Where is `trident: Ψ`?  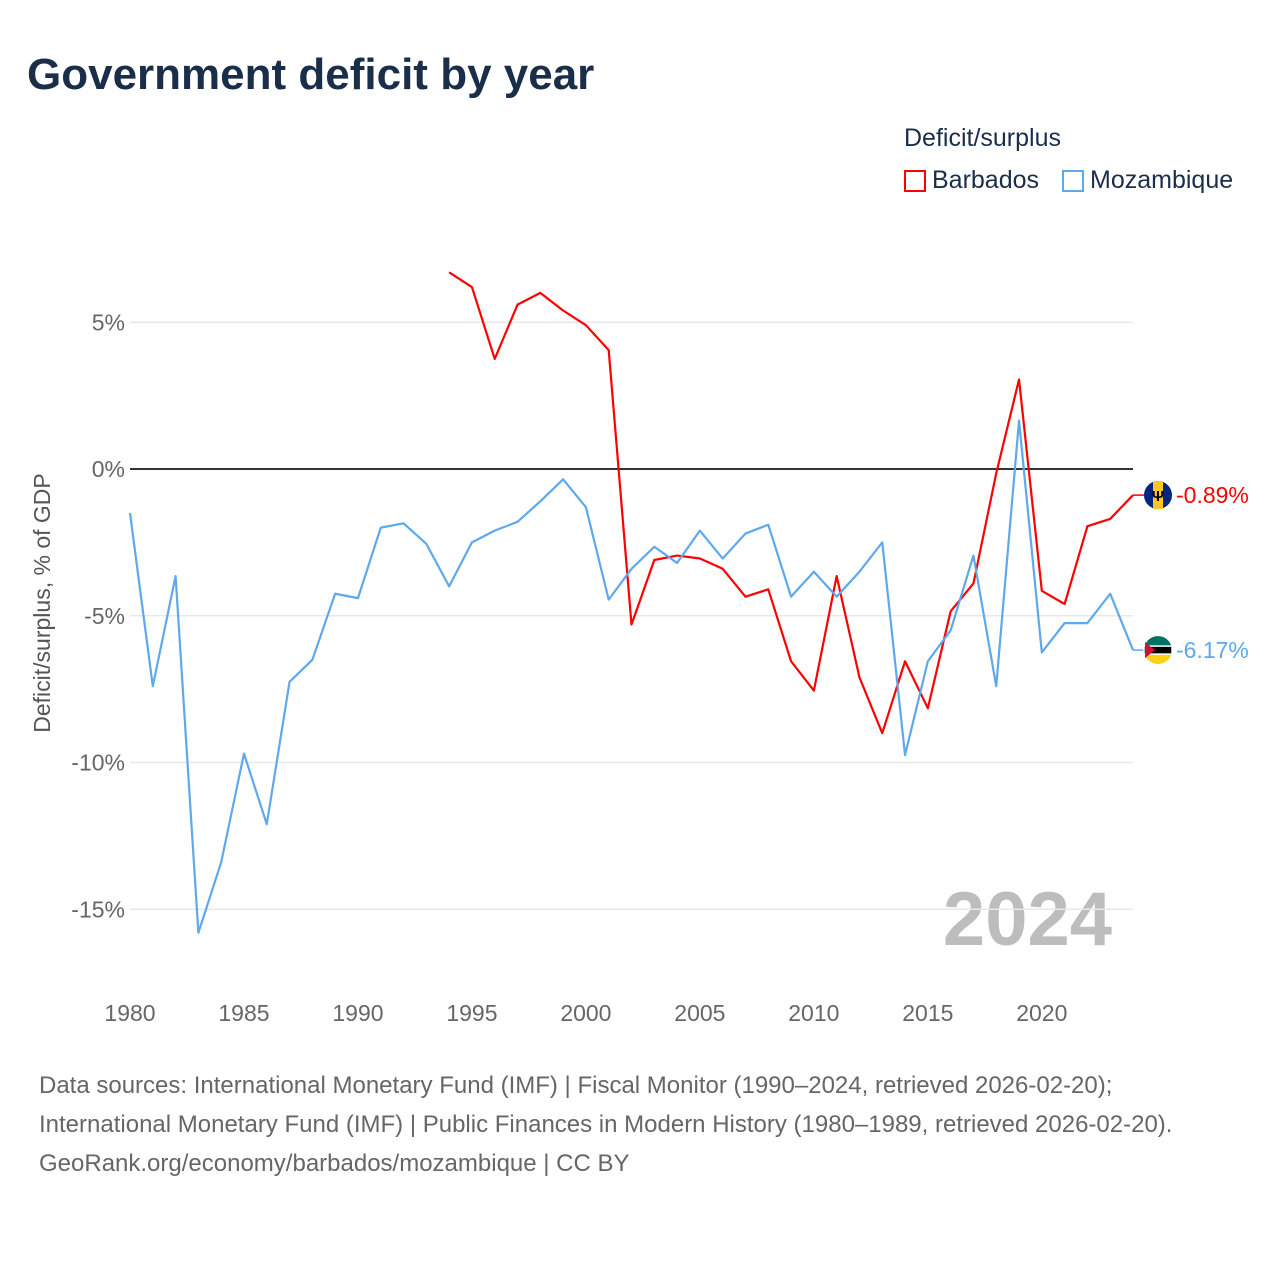
trident: Ψ is located at coordinates (1158, 496).